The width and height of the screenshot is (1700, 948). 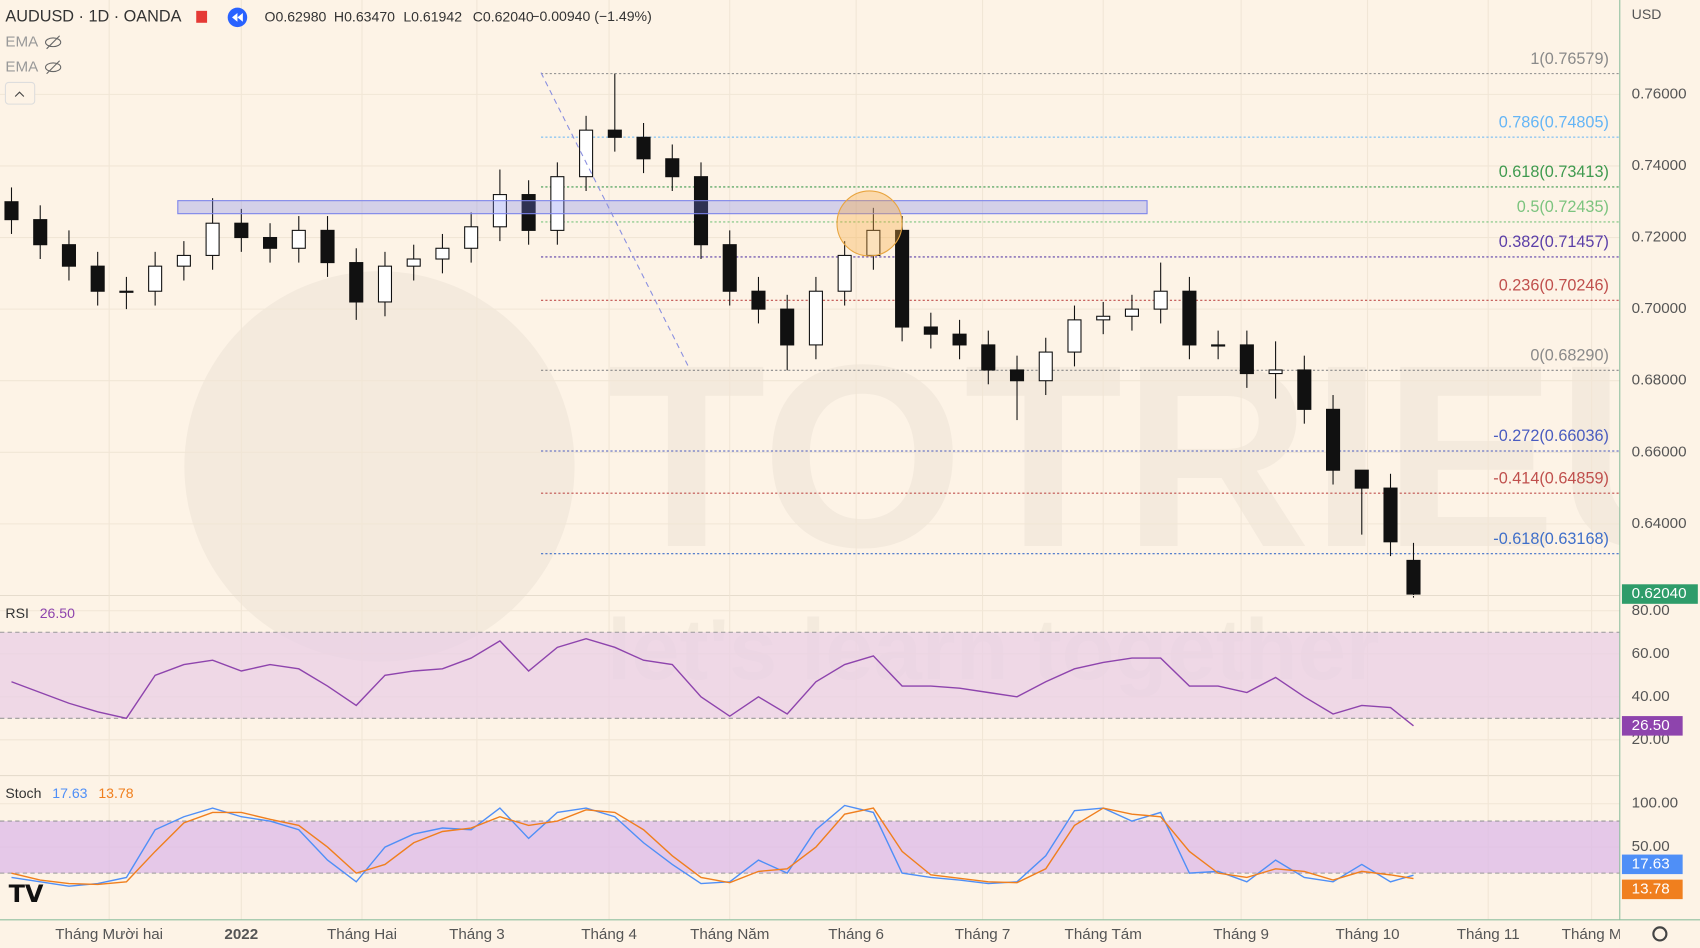 What do you see at coordinates (53, 55) in the screenshot?
I see `hidden-icons` at bounding box center [53, 55].